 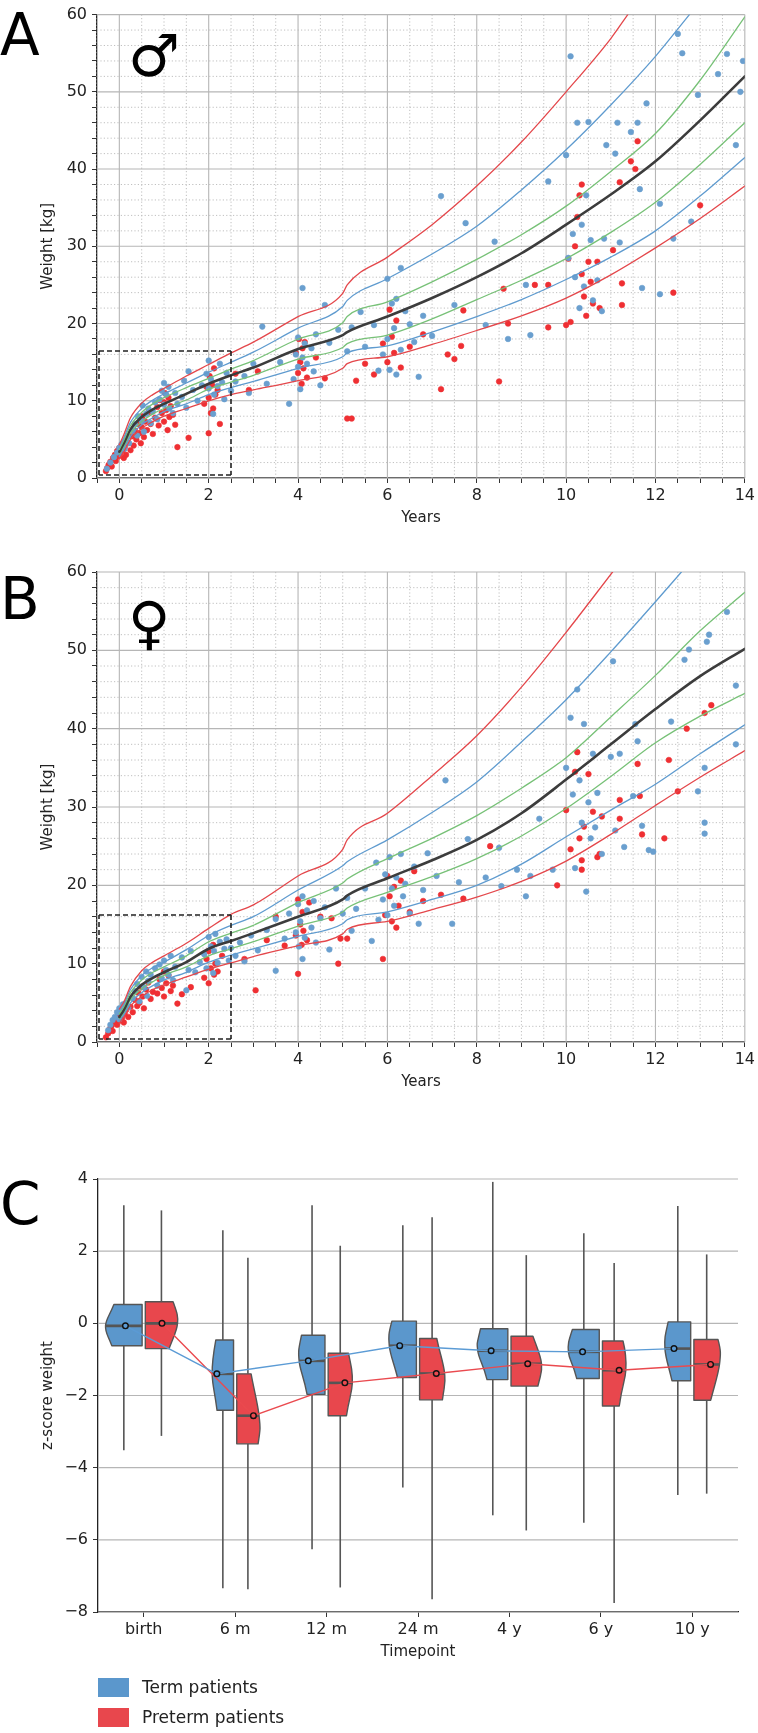 What do you see at coordinates (76, 1466) in the screenshot?
I see `y-tick-label: −4` at bounding box center [76, 1466].